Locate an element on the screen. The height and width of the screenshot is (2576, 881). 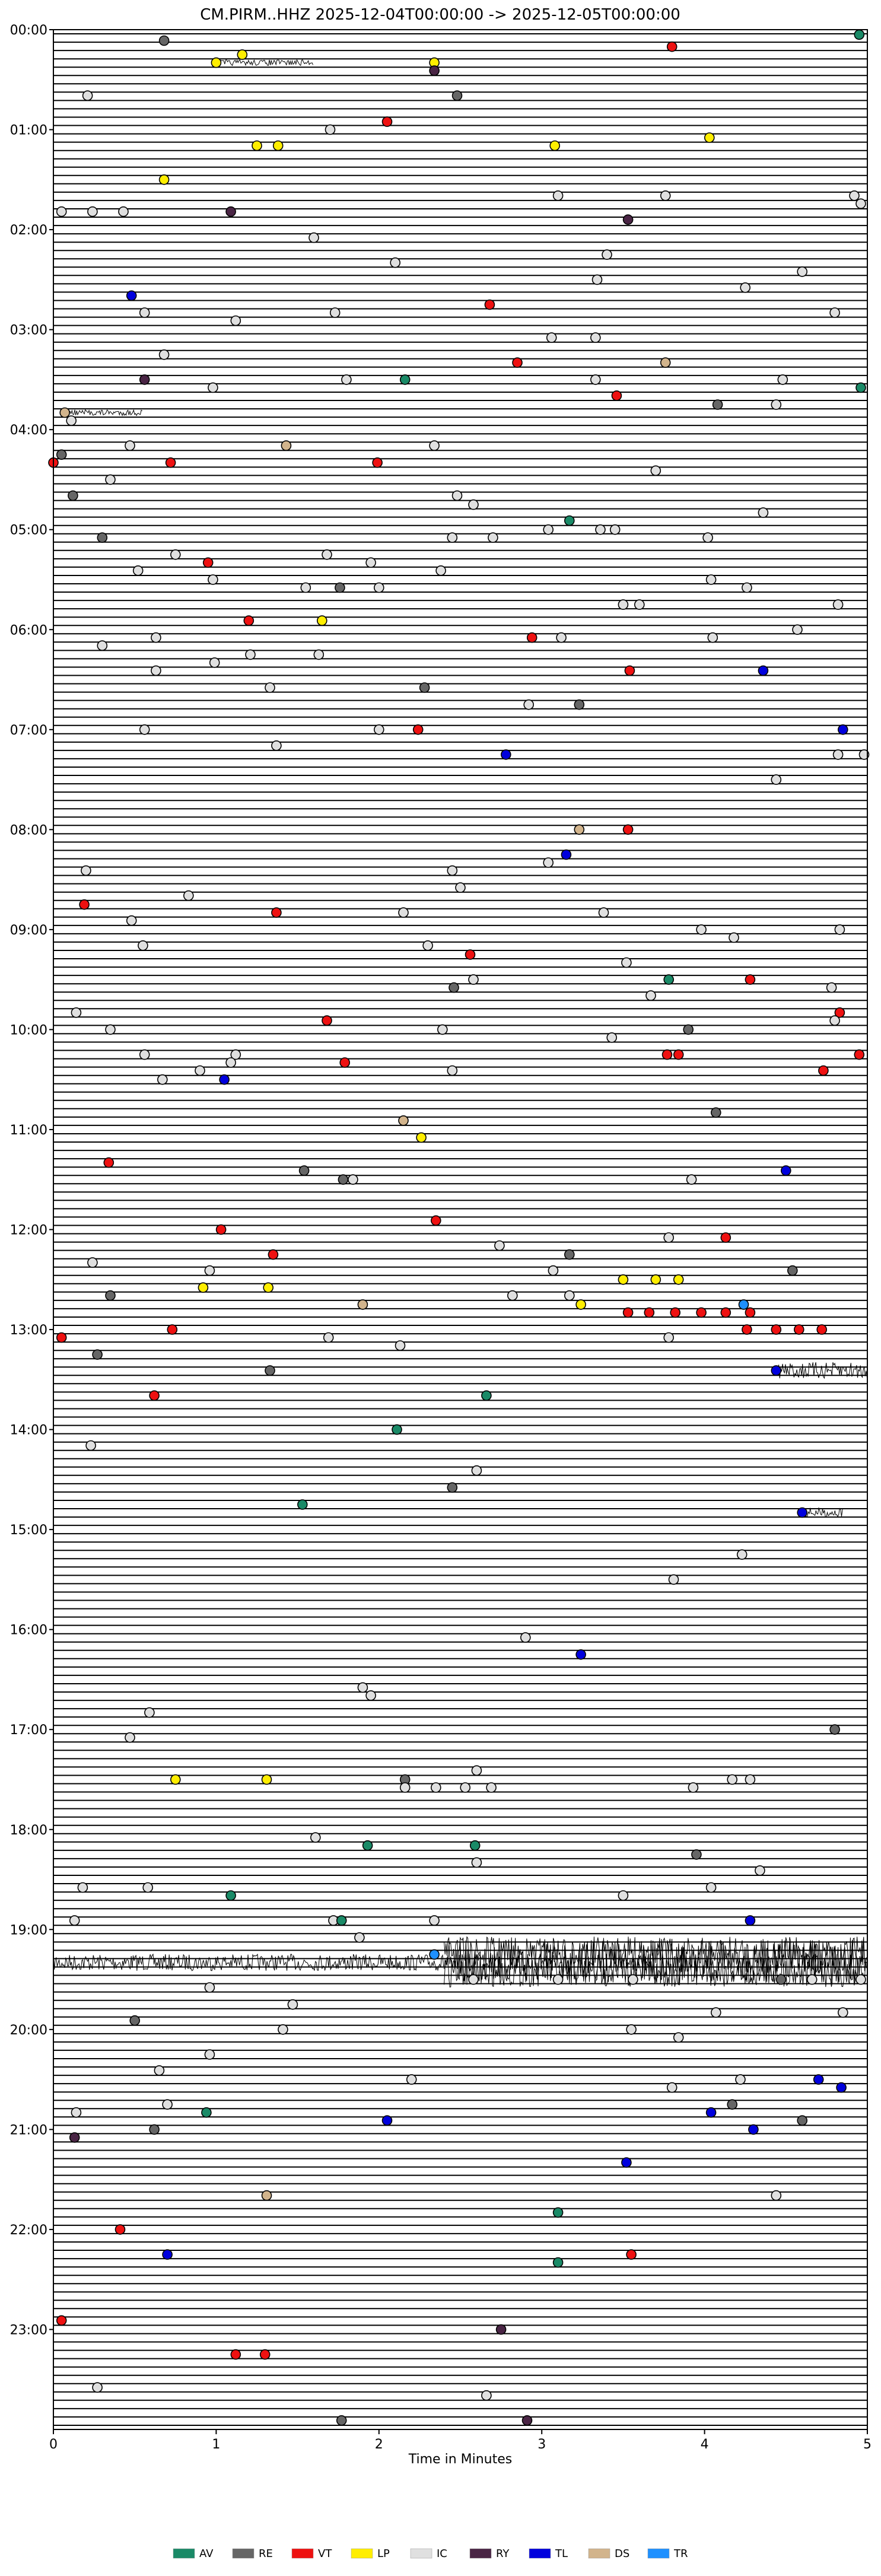
y-tick-label: 17:00 is located at coordinates (28, 1730).